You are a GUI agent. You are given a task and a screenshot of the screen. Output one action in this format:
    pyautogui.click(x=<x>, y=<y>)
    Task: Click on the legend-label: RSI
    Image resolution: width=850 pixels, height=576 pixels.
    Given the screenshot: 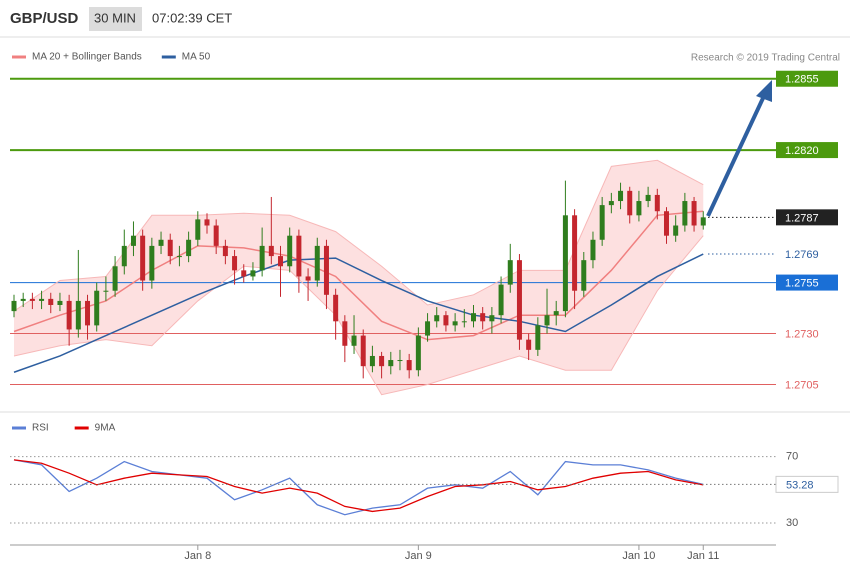 What is the action you would take?
    pyautogui.click(x=40, y=428)
    